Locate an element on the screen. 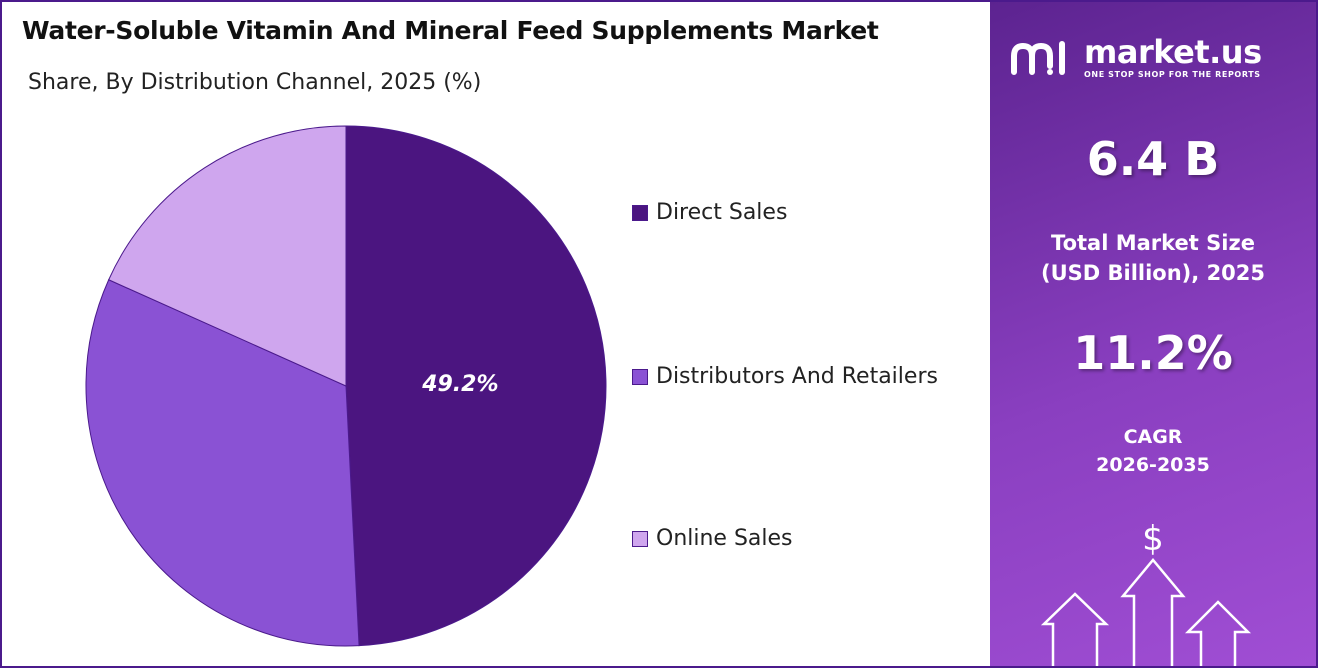 This screenshot has height=668, width=1318. chart-subtitle: Share, By Distribution Channel, 2025 (%) is located at coordinates (255, 82).